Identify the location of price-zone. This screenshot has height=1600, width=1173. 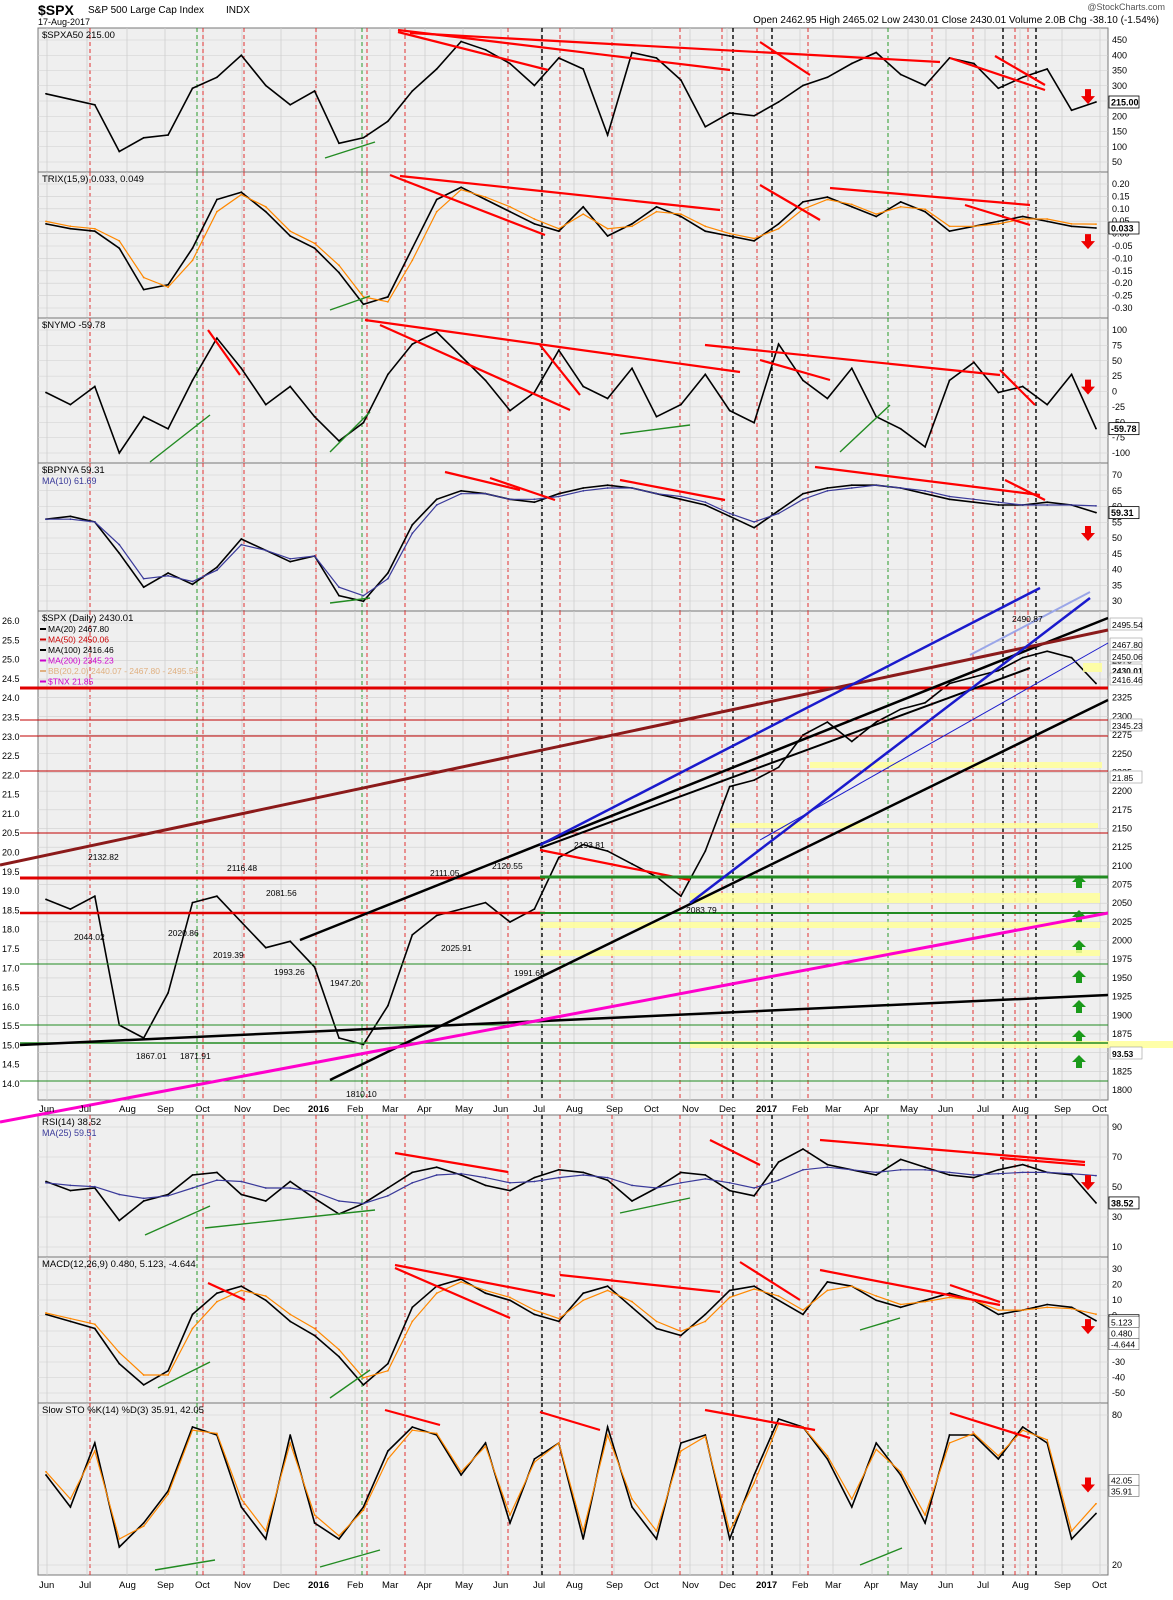
(914, 825).